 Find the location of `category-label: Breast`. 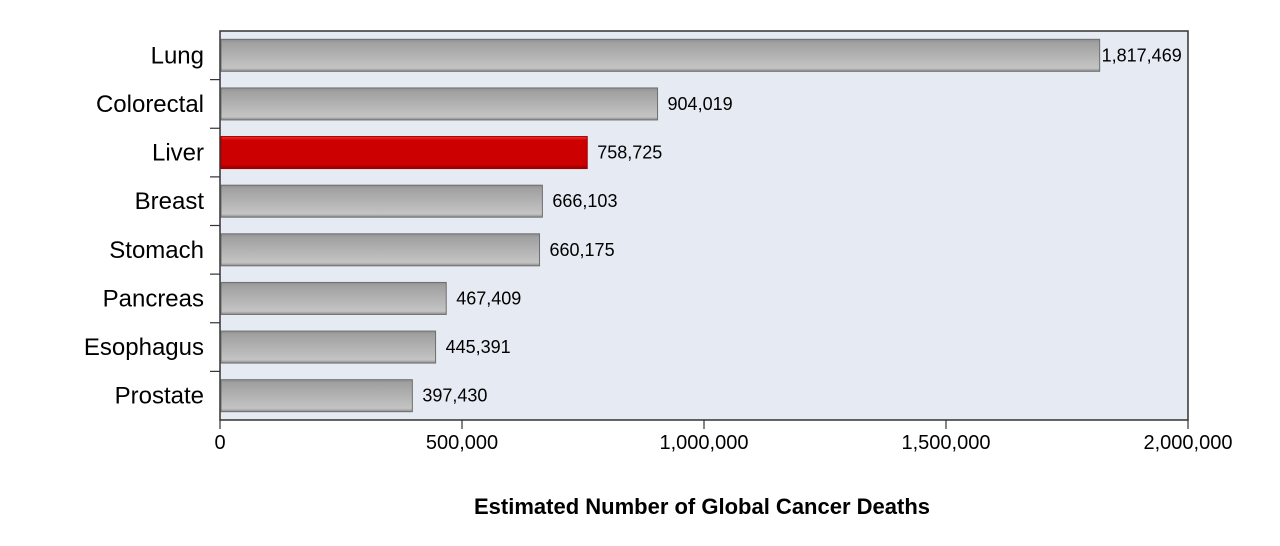

category-label: Breast is located at coordinates (170, 201).